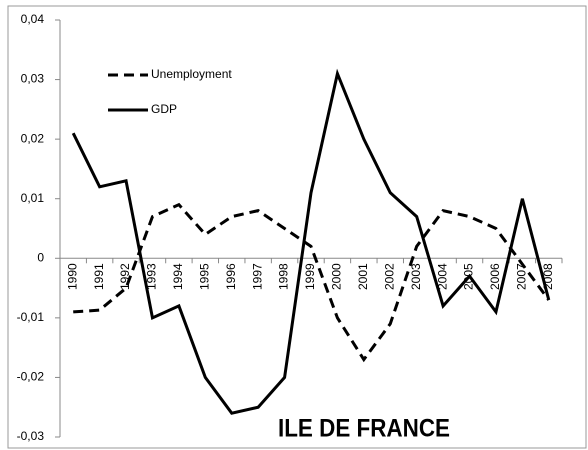 Image resolution: width=588 pixels, height=450 pixels. Describe the element at coordinates (178, 276) in the screenshot. I see `x-tick-label: 1994` at that location.